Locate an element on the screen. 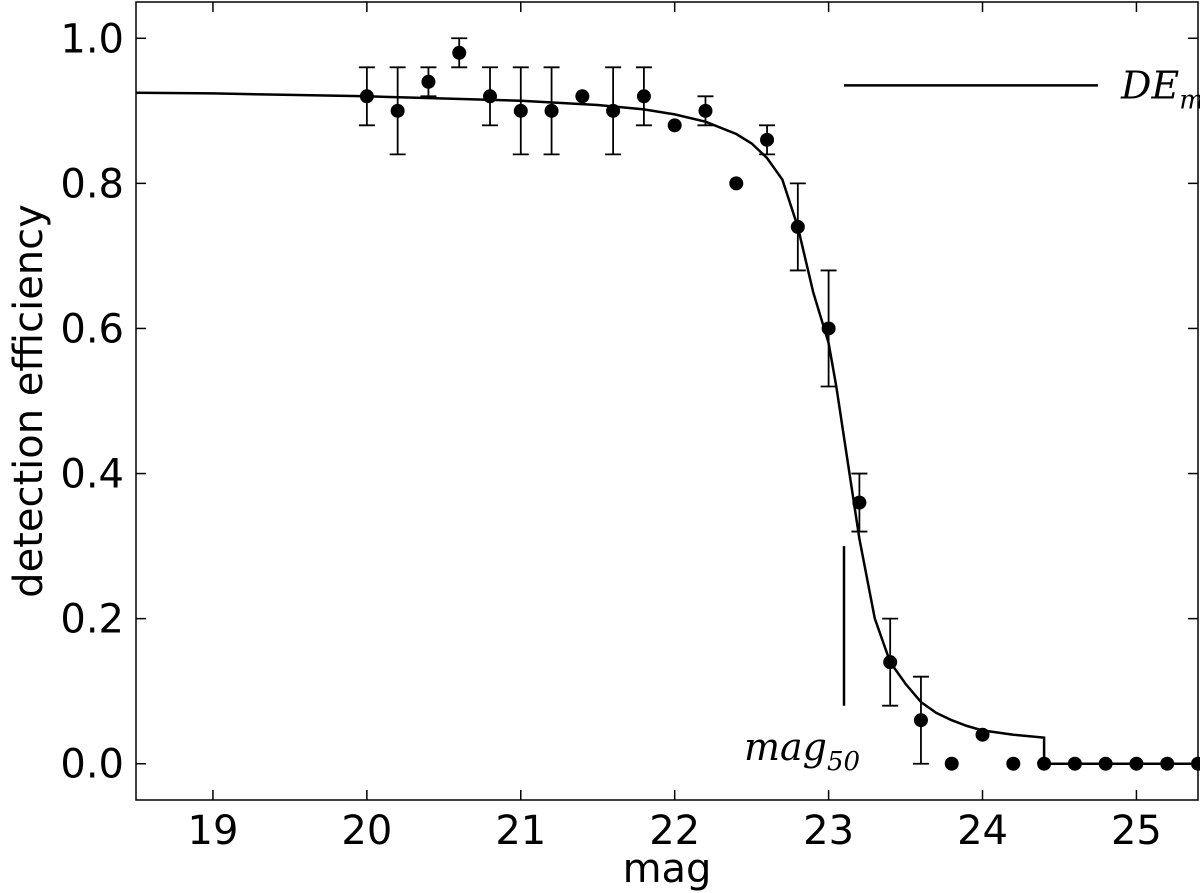 The image size is (1200, 893). y-tick-label-1: 0.2 is located at coordinates (92, 620).